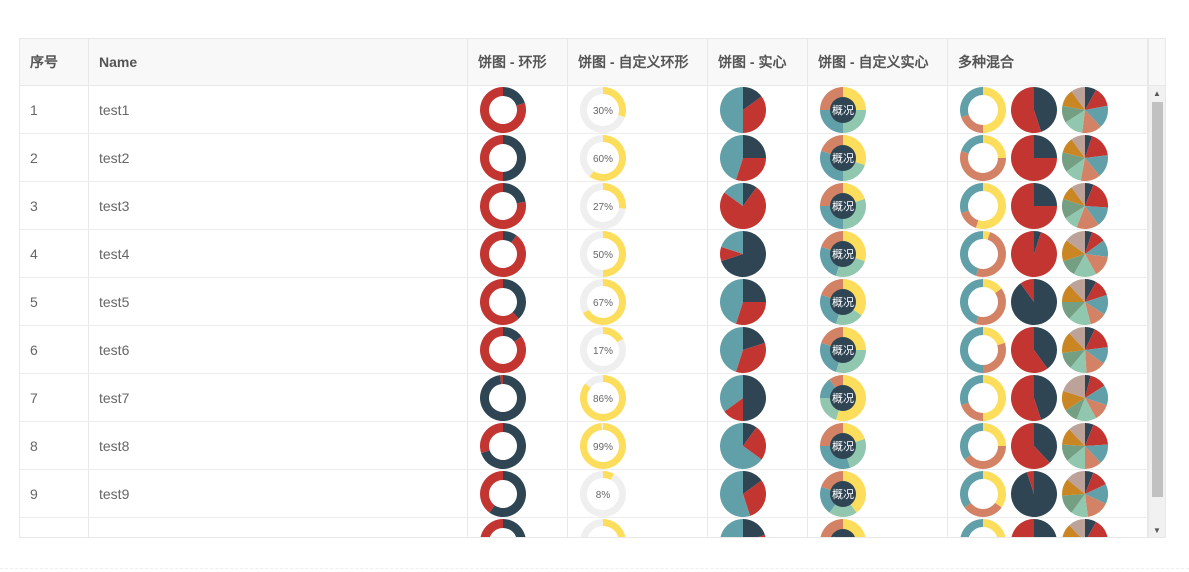  I want to click on triangle-down-icon: ▼, so click(1157, 530).